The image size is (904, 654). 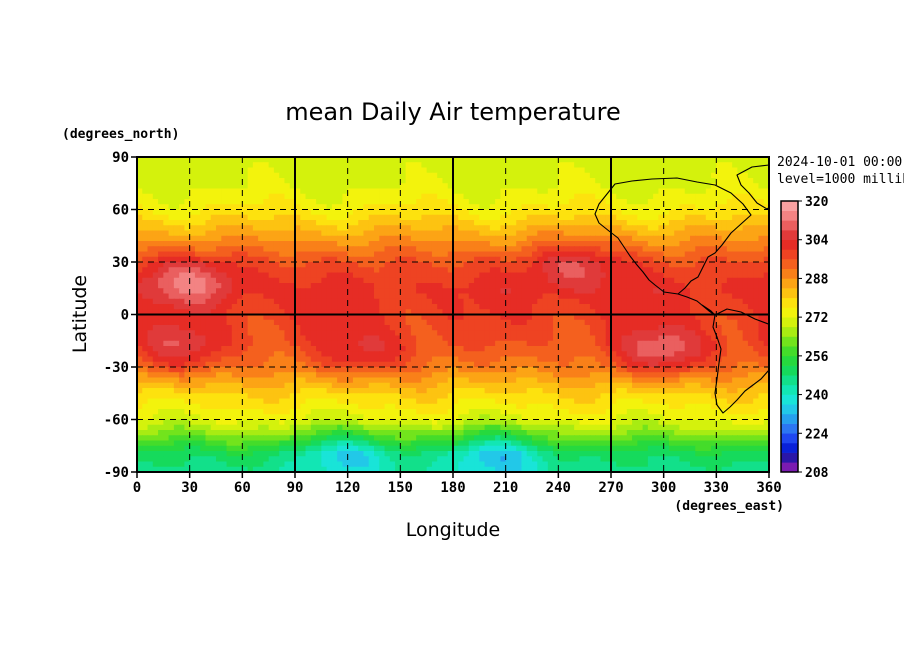 What do you see at coordinates (137, 488) in the screenshot?
I see `x-tick-label: 0` at bounding box center [137, 488].